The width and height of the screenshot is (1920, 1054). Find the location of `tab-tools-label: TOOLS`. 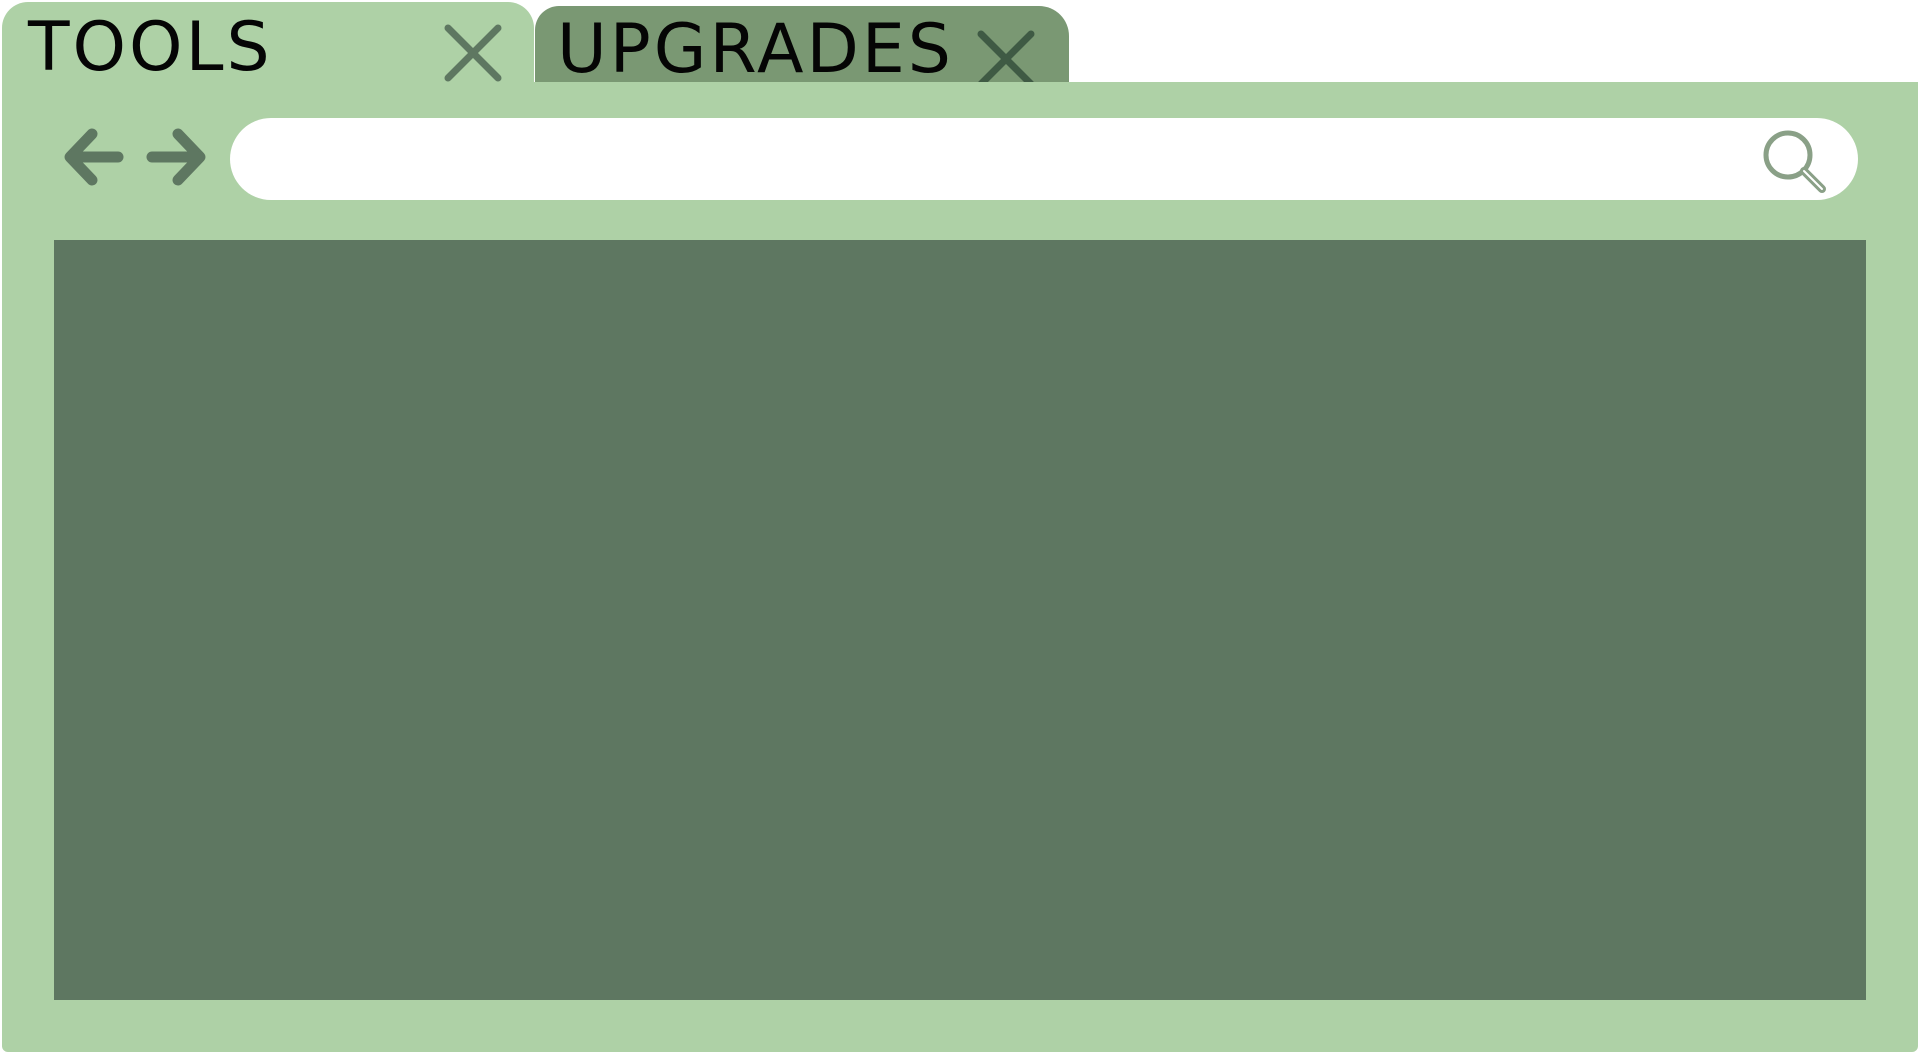

tab-tools-label: TOOLS is located at coordinates (150, 47).